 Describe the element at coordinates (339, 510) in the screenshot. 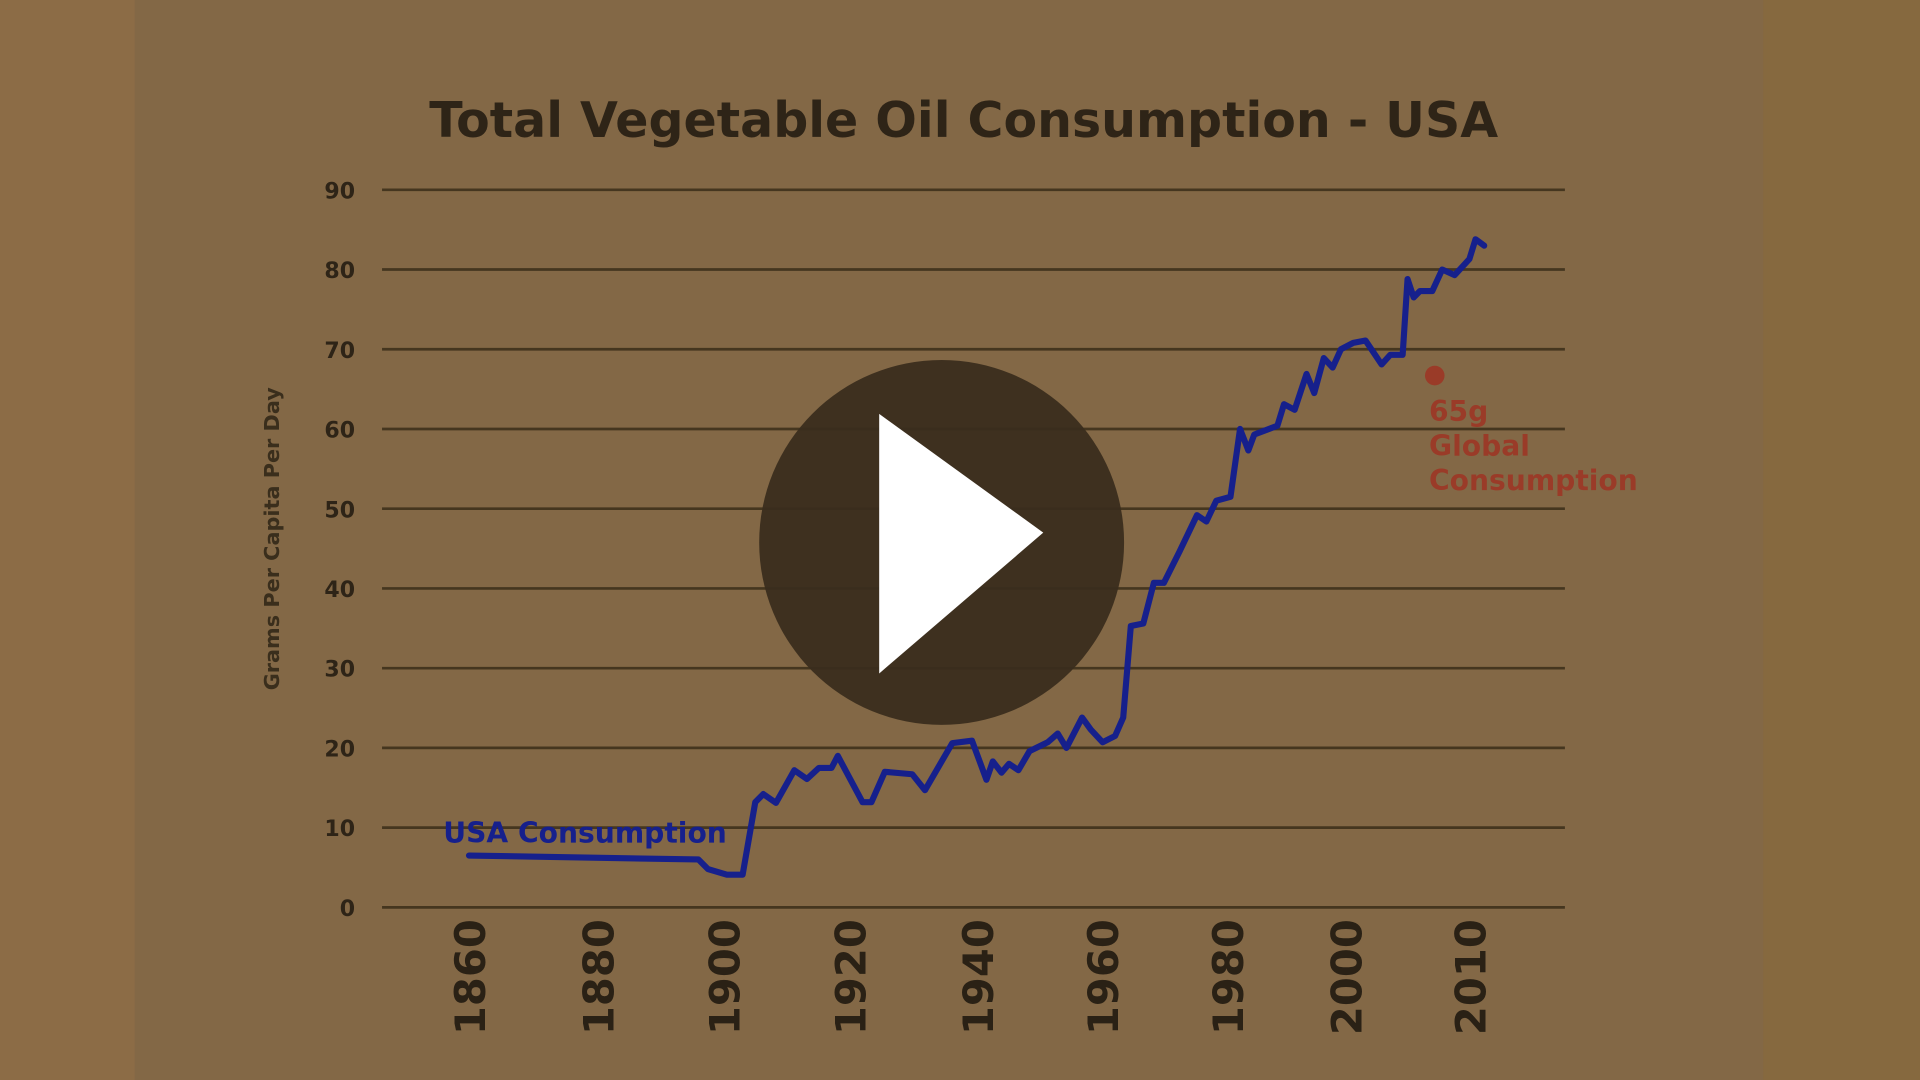

I see `y-tick-label: 50` at that location.